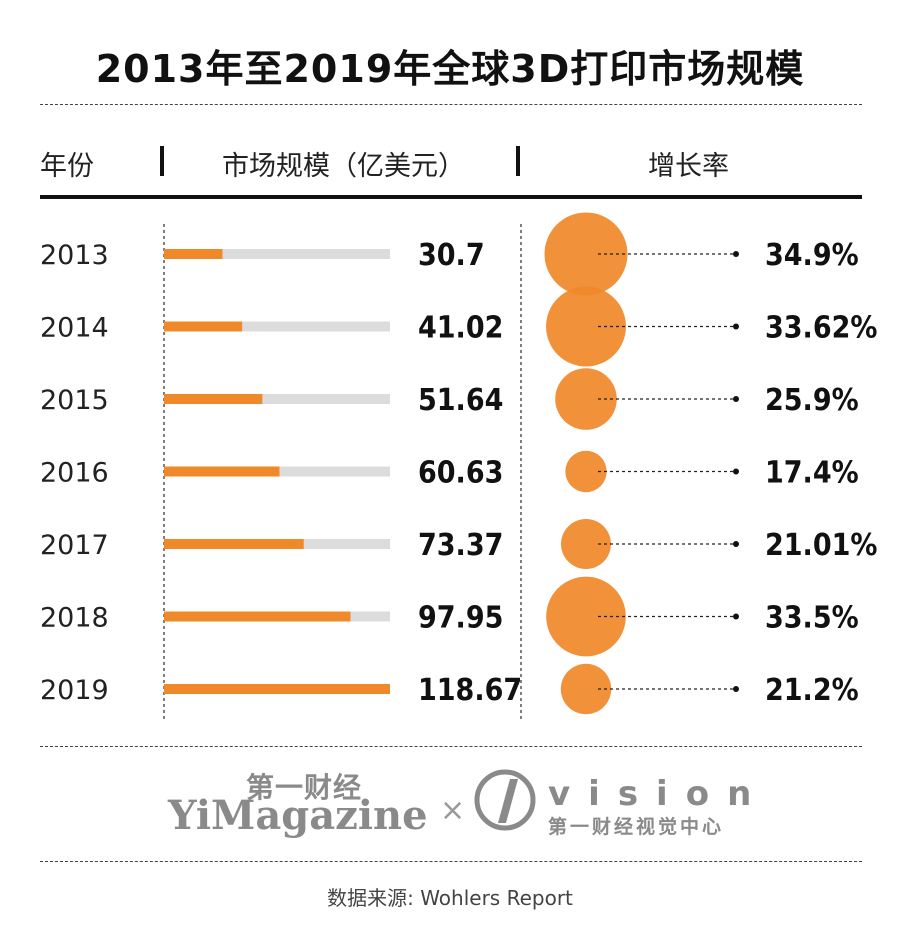  Describe the element at coordinates (451, 861) in the screenshot. I see `bottom-divider` at that location.